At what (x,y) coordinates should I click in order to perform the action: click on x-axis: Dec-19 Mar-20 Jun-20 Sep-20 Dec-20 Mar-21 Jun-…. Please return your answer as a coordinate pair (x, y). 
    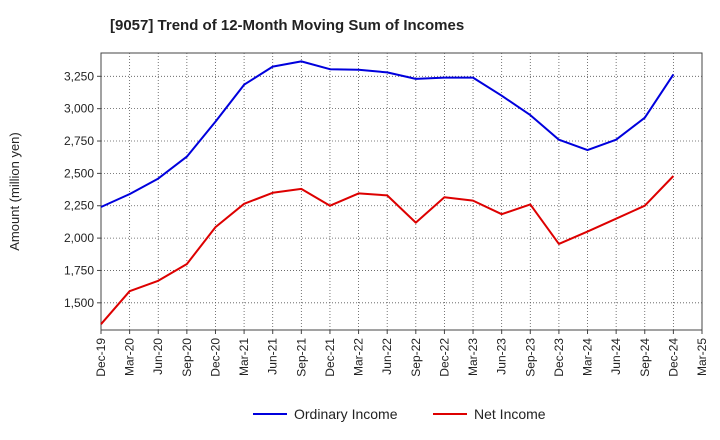
    Looking at the image, I should click on (401, 353).